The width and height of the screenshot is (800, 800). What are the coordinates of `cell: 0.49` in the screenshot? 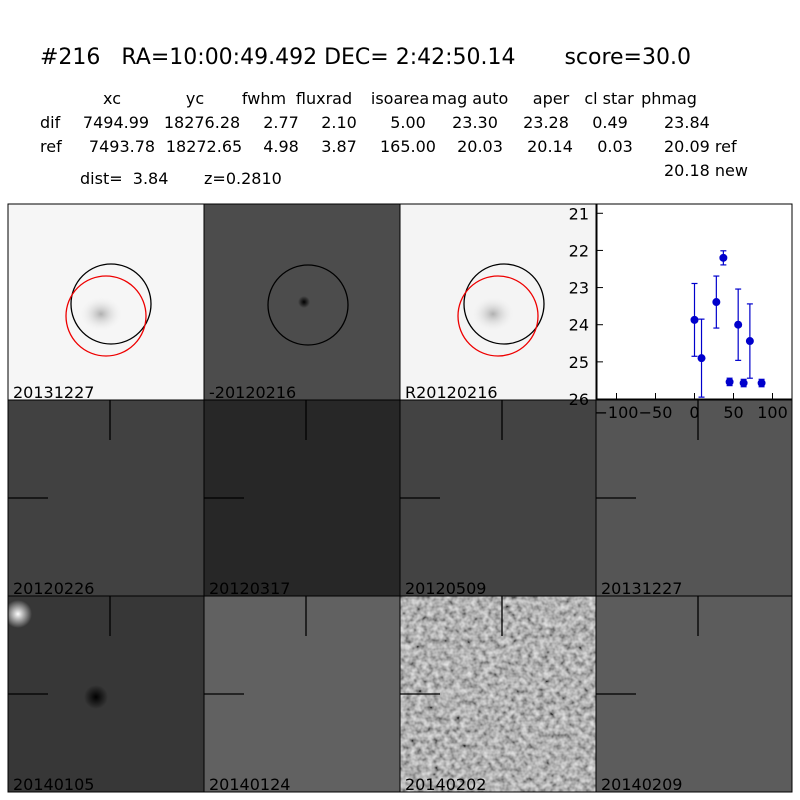 It's located at (610, 122).